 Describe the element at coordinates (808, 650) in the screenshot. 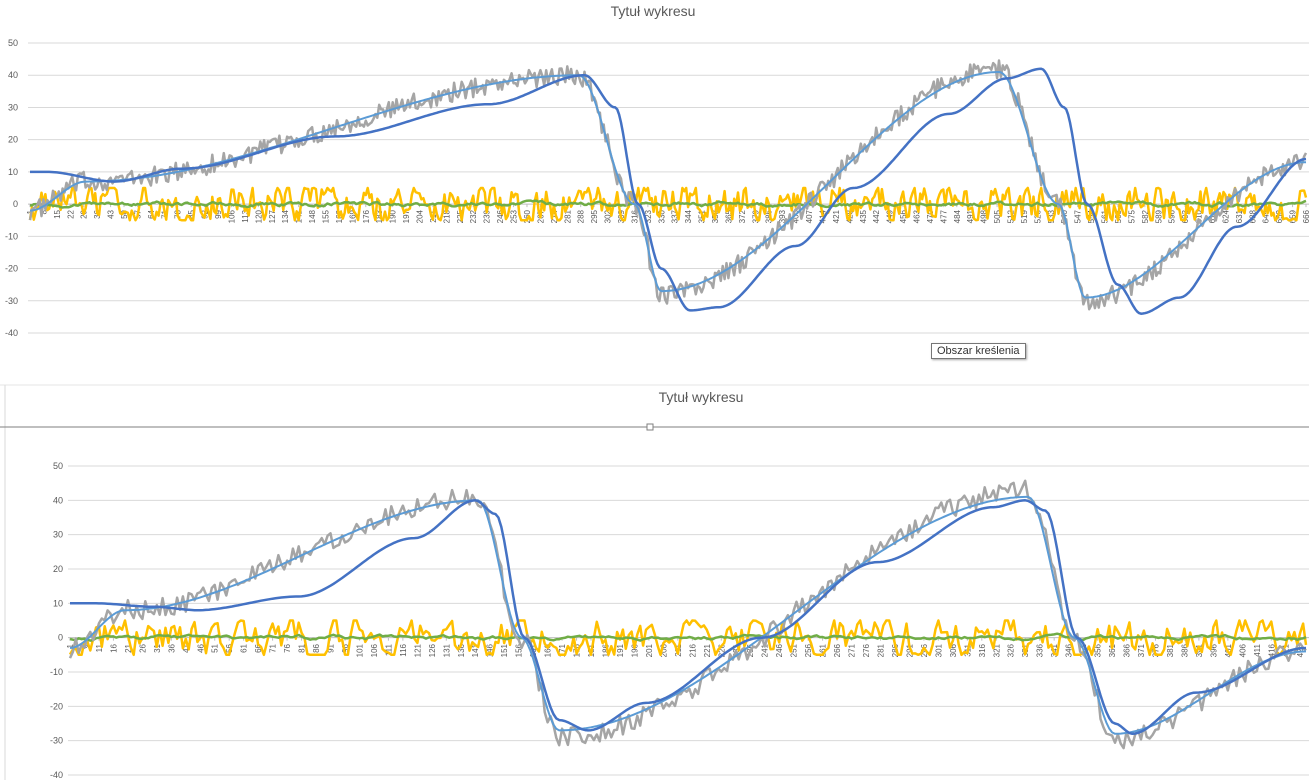

I see `x-tick-label: 256` at that location.